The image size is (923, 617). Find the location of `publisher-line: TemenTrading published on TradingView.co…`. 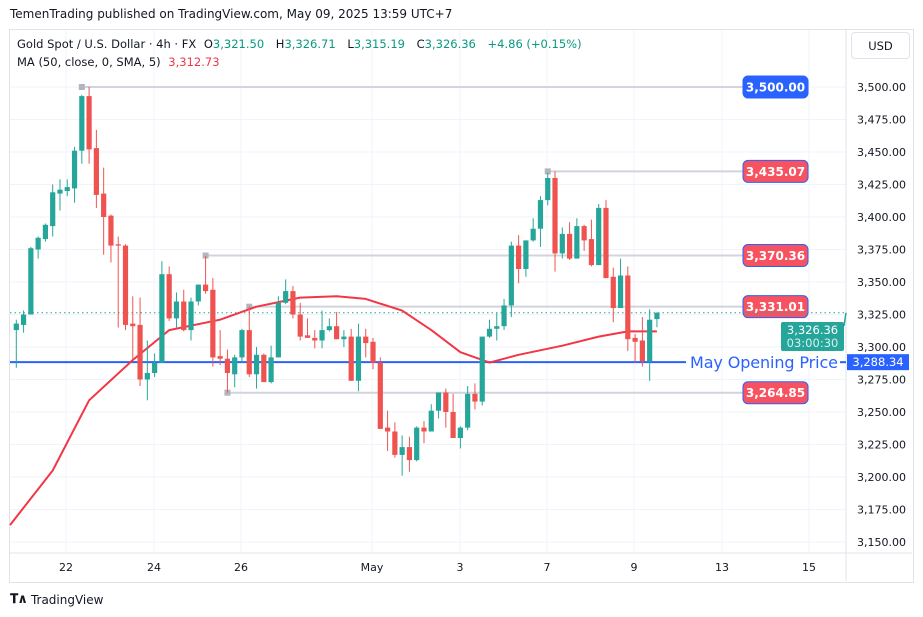

publisher-line: TemenTrading published on TradingView.co… is located at coordinates (231, 14).